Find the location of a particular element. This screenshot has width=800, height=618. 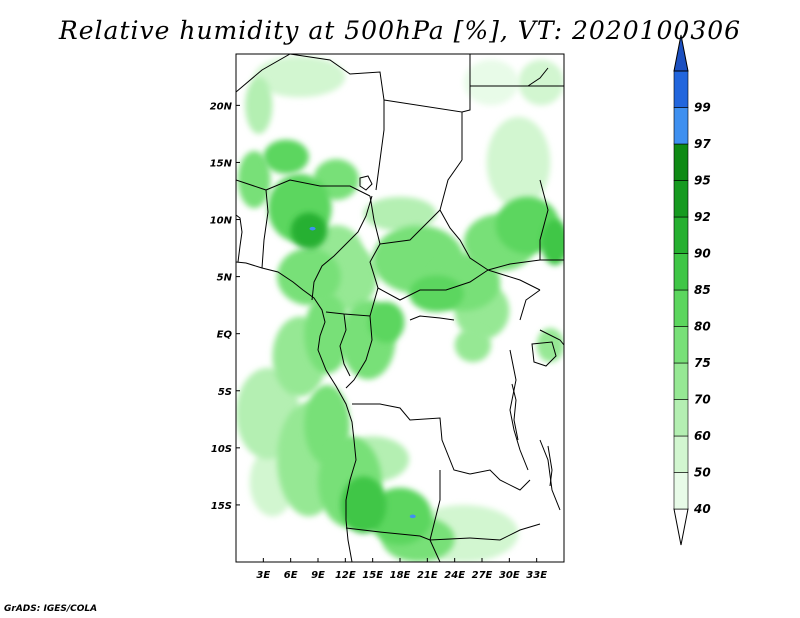

border-east-lakes is located at coordinates (519, 410).